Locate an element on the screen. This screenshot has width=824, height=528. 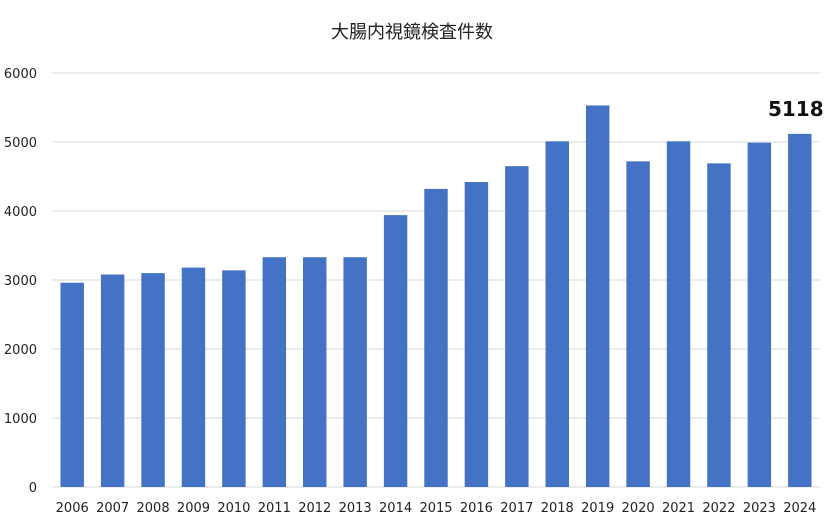
y-tick-label: 1000 is located at coordinates (20, 419).